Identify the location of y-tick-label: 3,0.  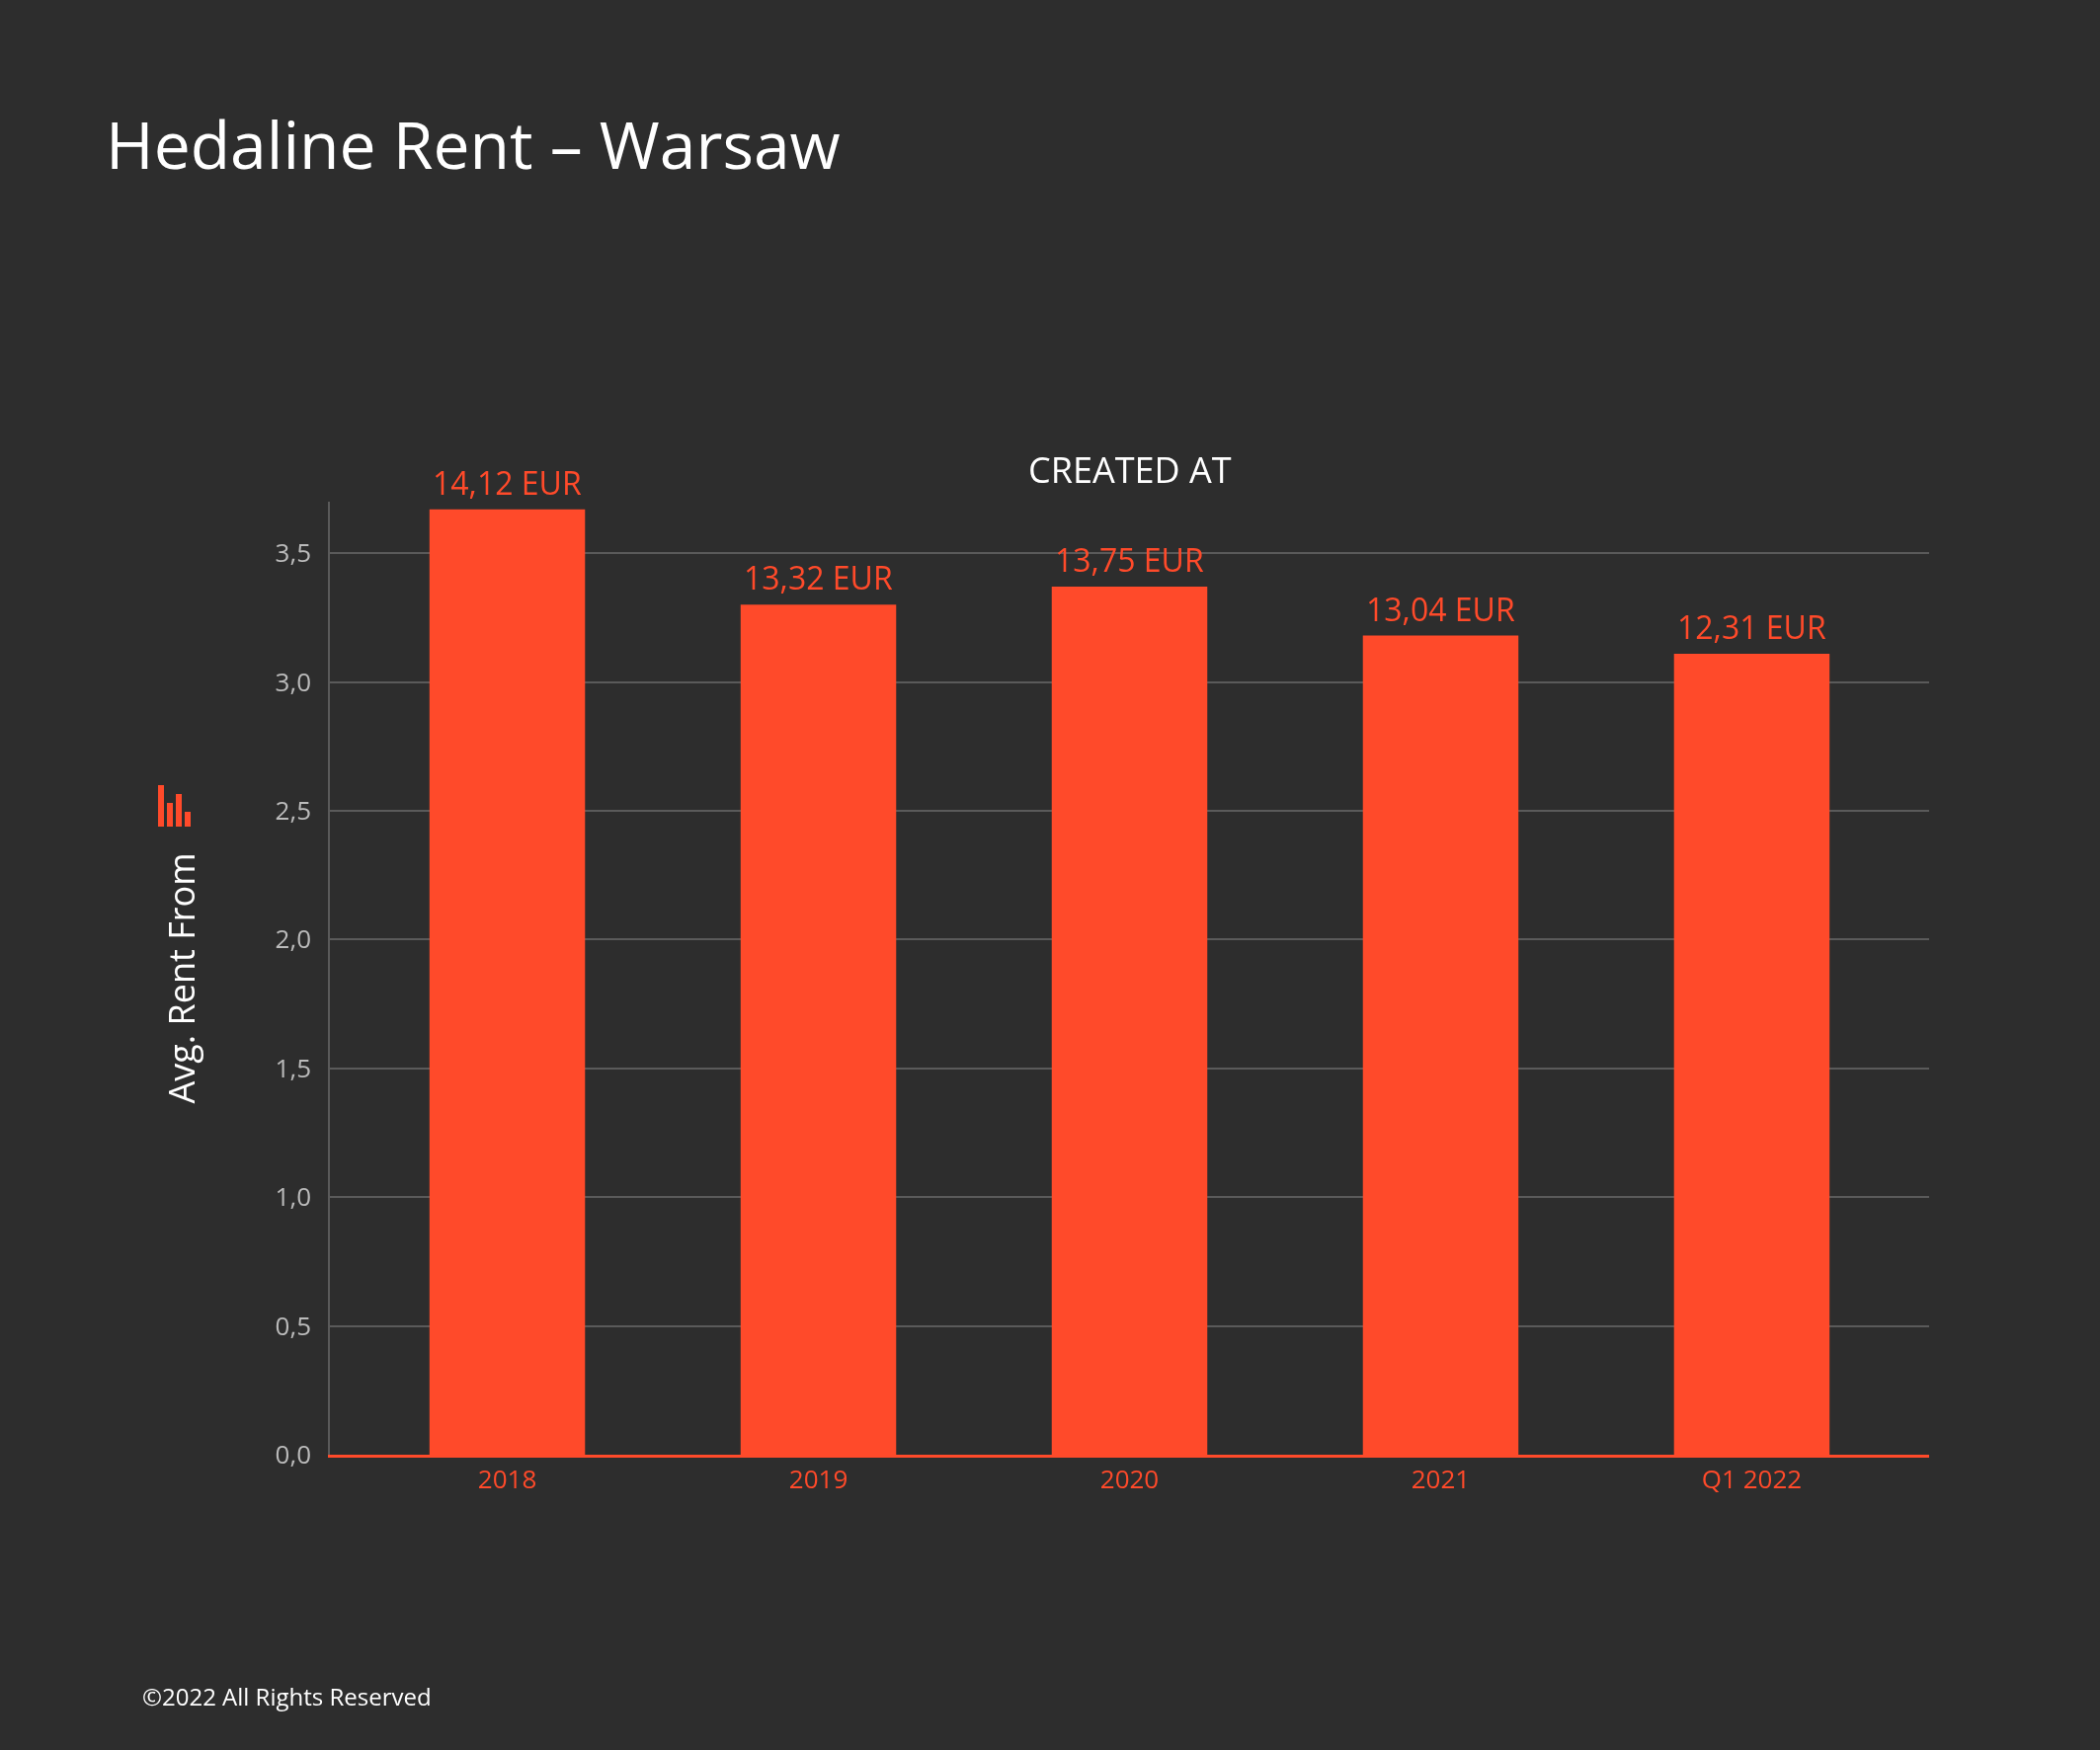
(293, 681).